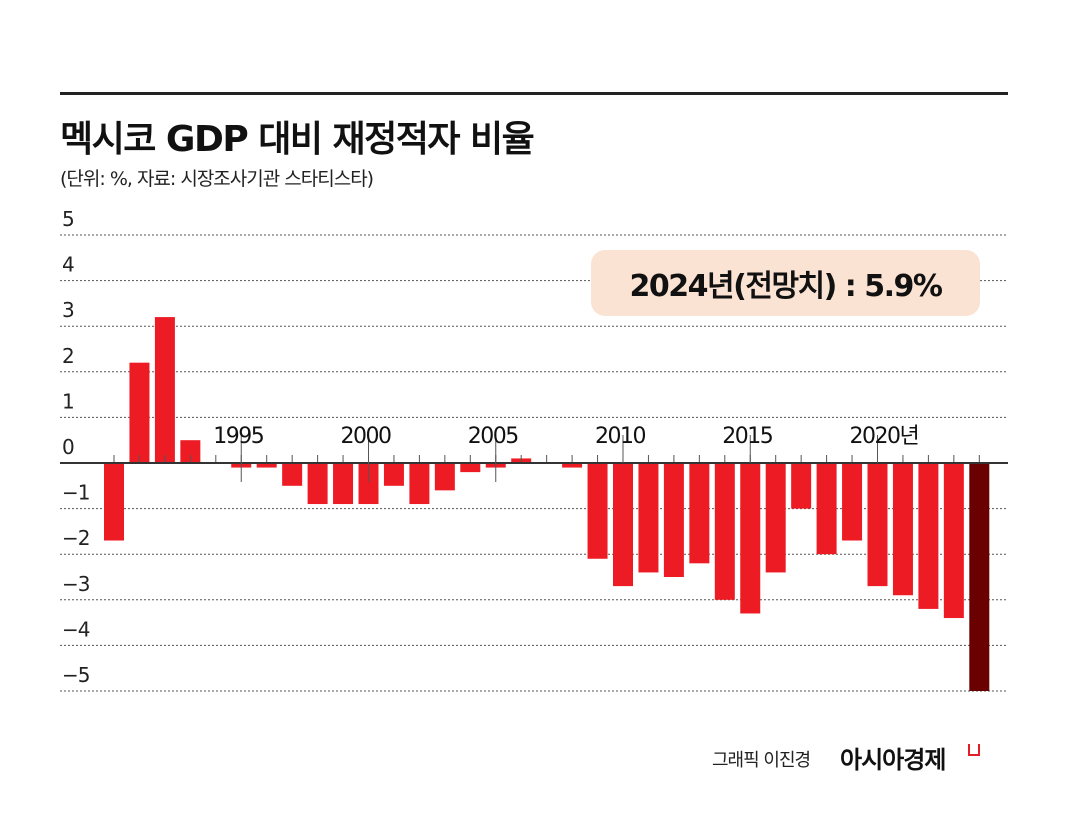  What do you see at coordinates (68, 447) in the screenshot?
I see `y-tick-label: 0` at bounding box center [68, 447].